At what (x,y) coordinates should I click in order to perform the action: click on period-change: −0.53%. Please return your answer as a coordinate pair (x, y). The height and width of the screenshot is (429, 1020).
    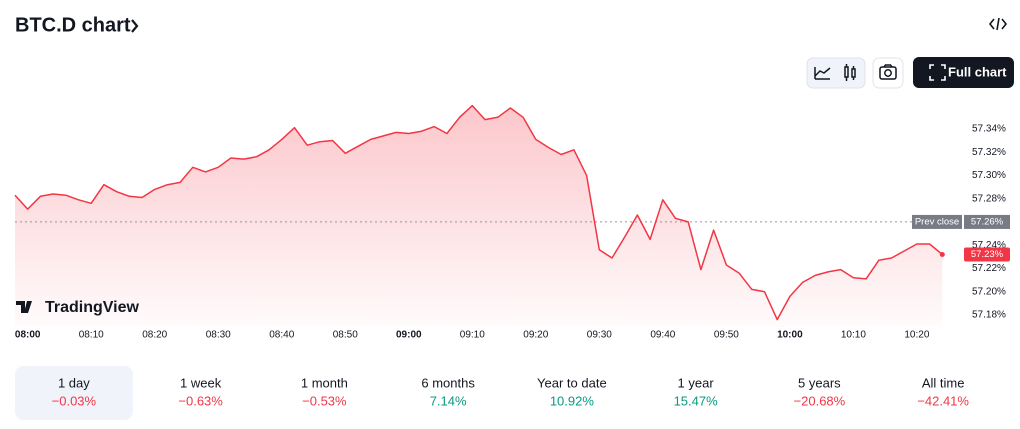
    Looking at the image, I should click on (324, 400).